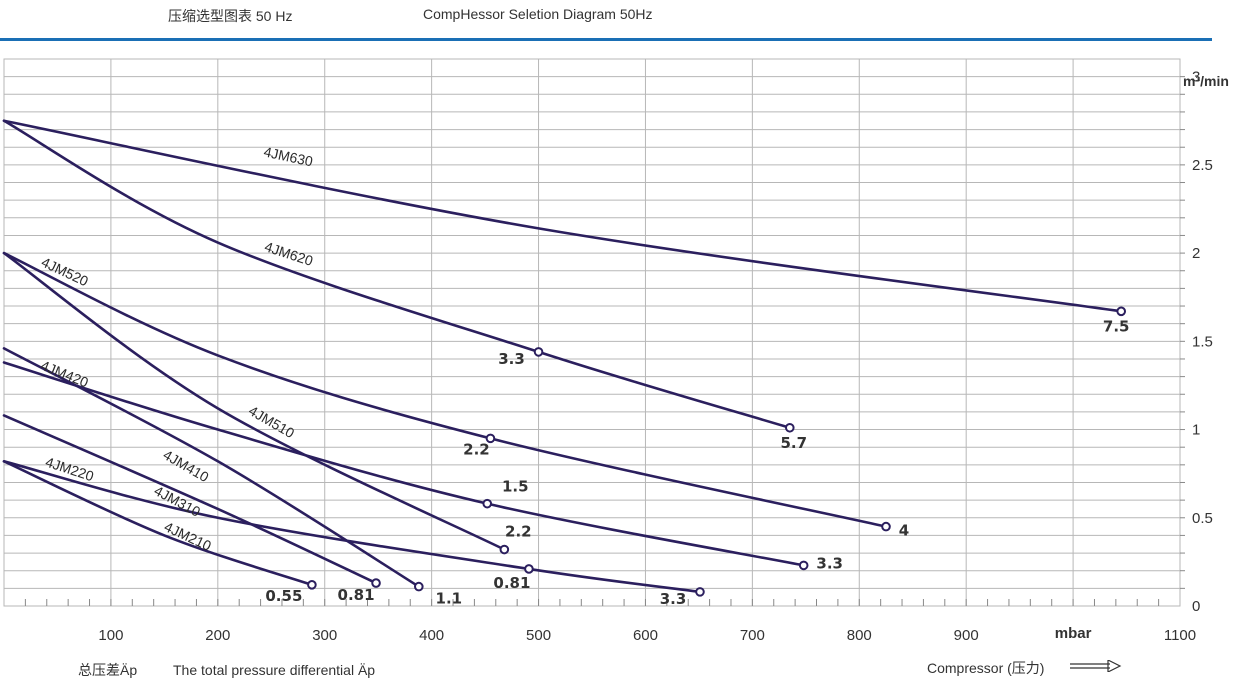  What do you see at coordinates (188, 536) in the screenshot?
I see `series-name-label: 4JM210` at bounding box center [188, 536].